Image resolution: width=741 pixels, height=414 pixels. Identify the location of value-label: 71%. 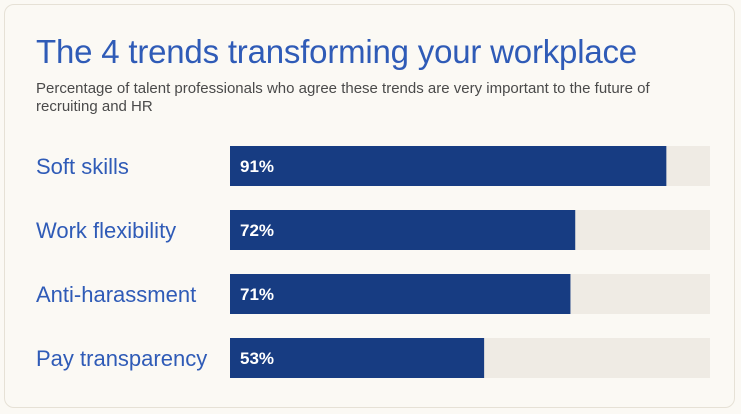
(257, 294).